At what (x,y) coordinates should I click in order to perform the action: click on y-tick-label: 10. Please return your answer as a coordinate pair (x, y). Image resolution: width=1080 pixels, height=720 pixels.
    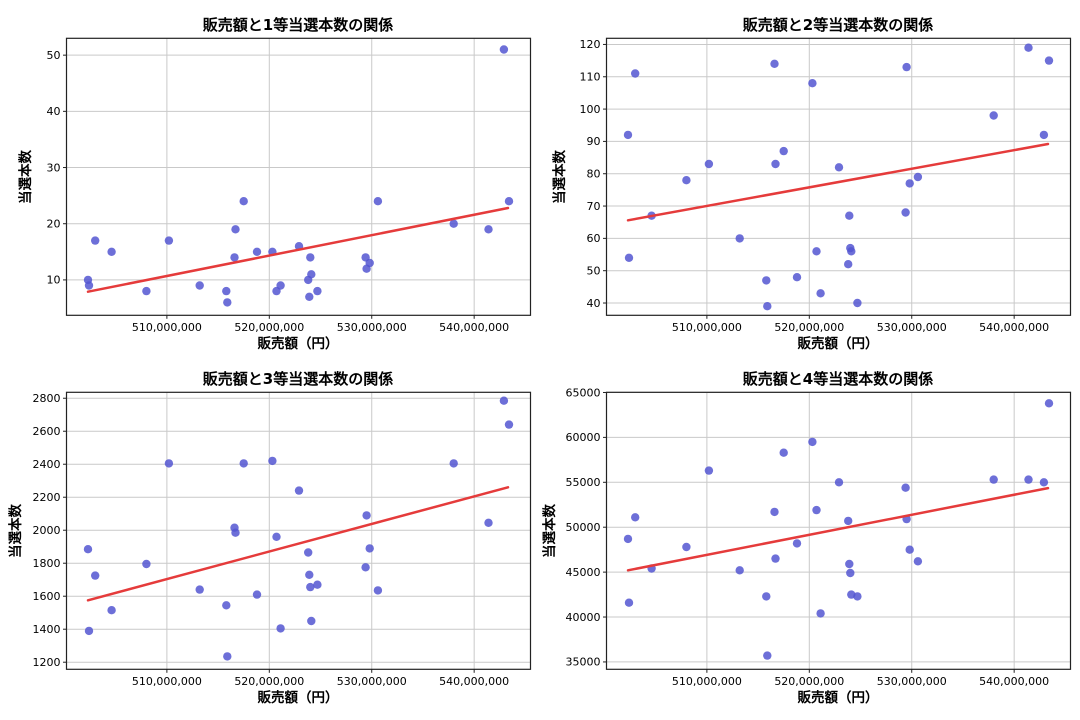
    Looking at the image, I should click on (54, 280).